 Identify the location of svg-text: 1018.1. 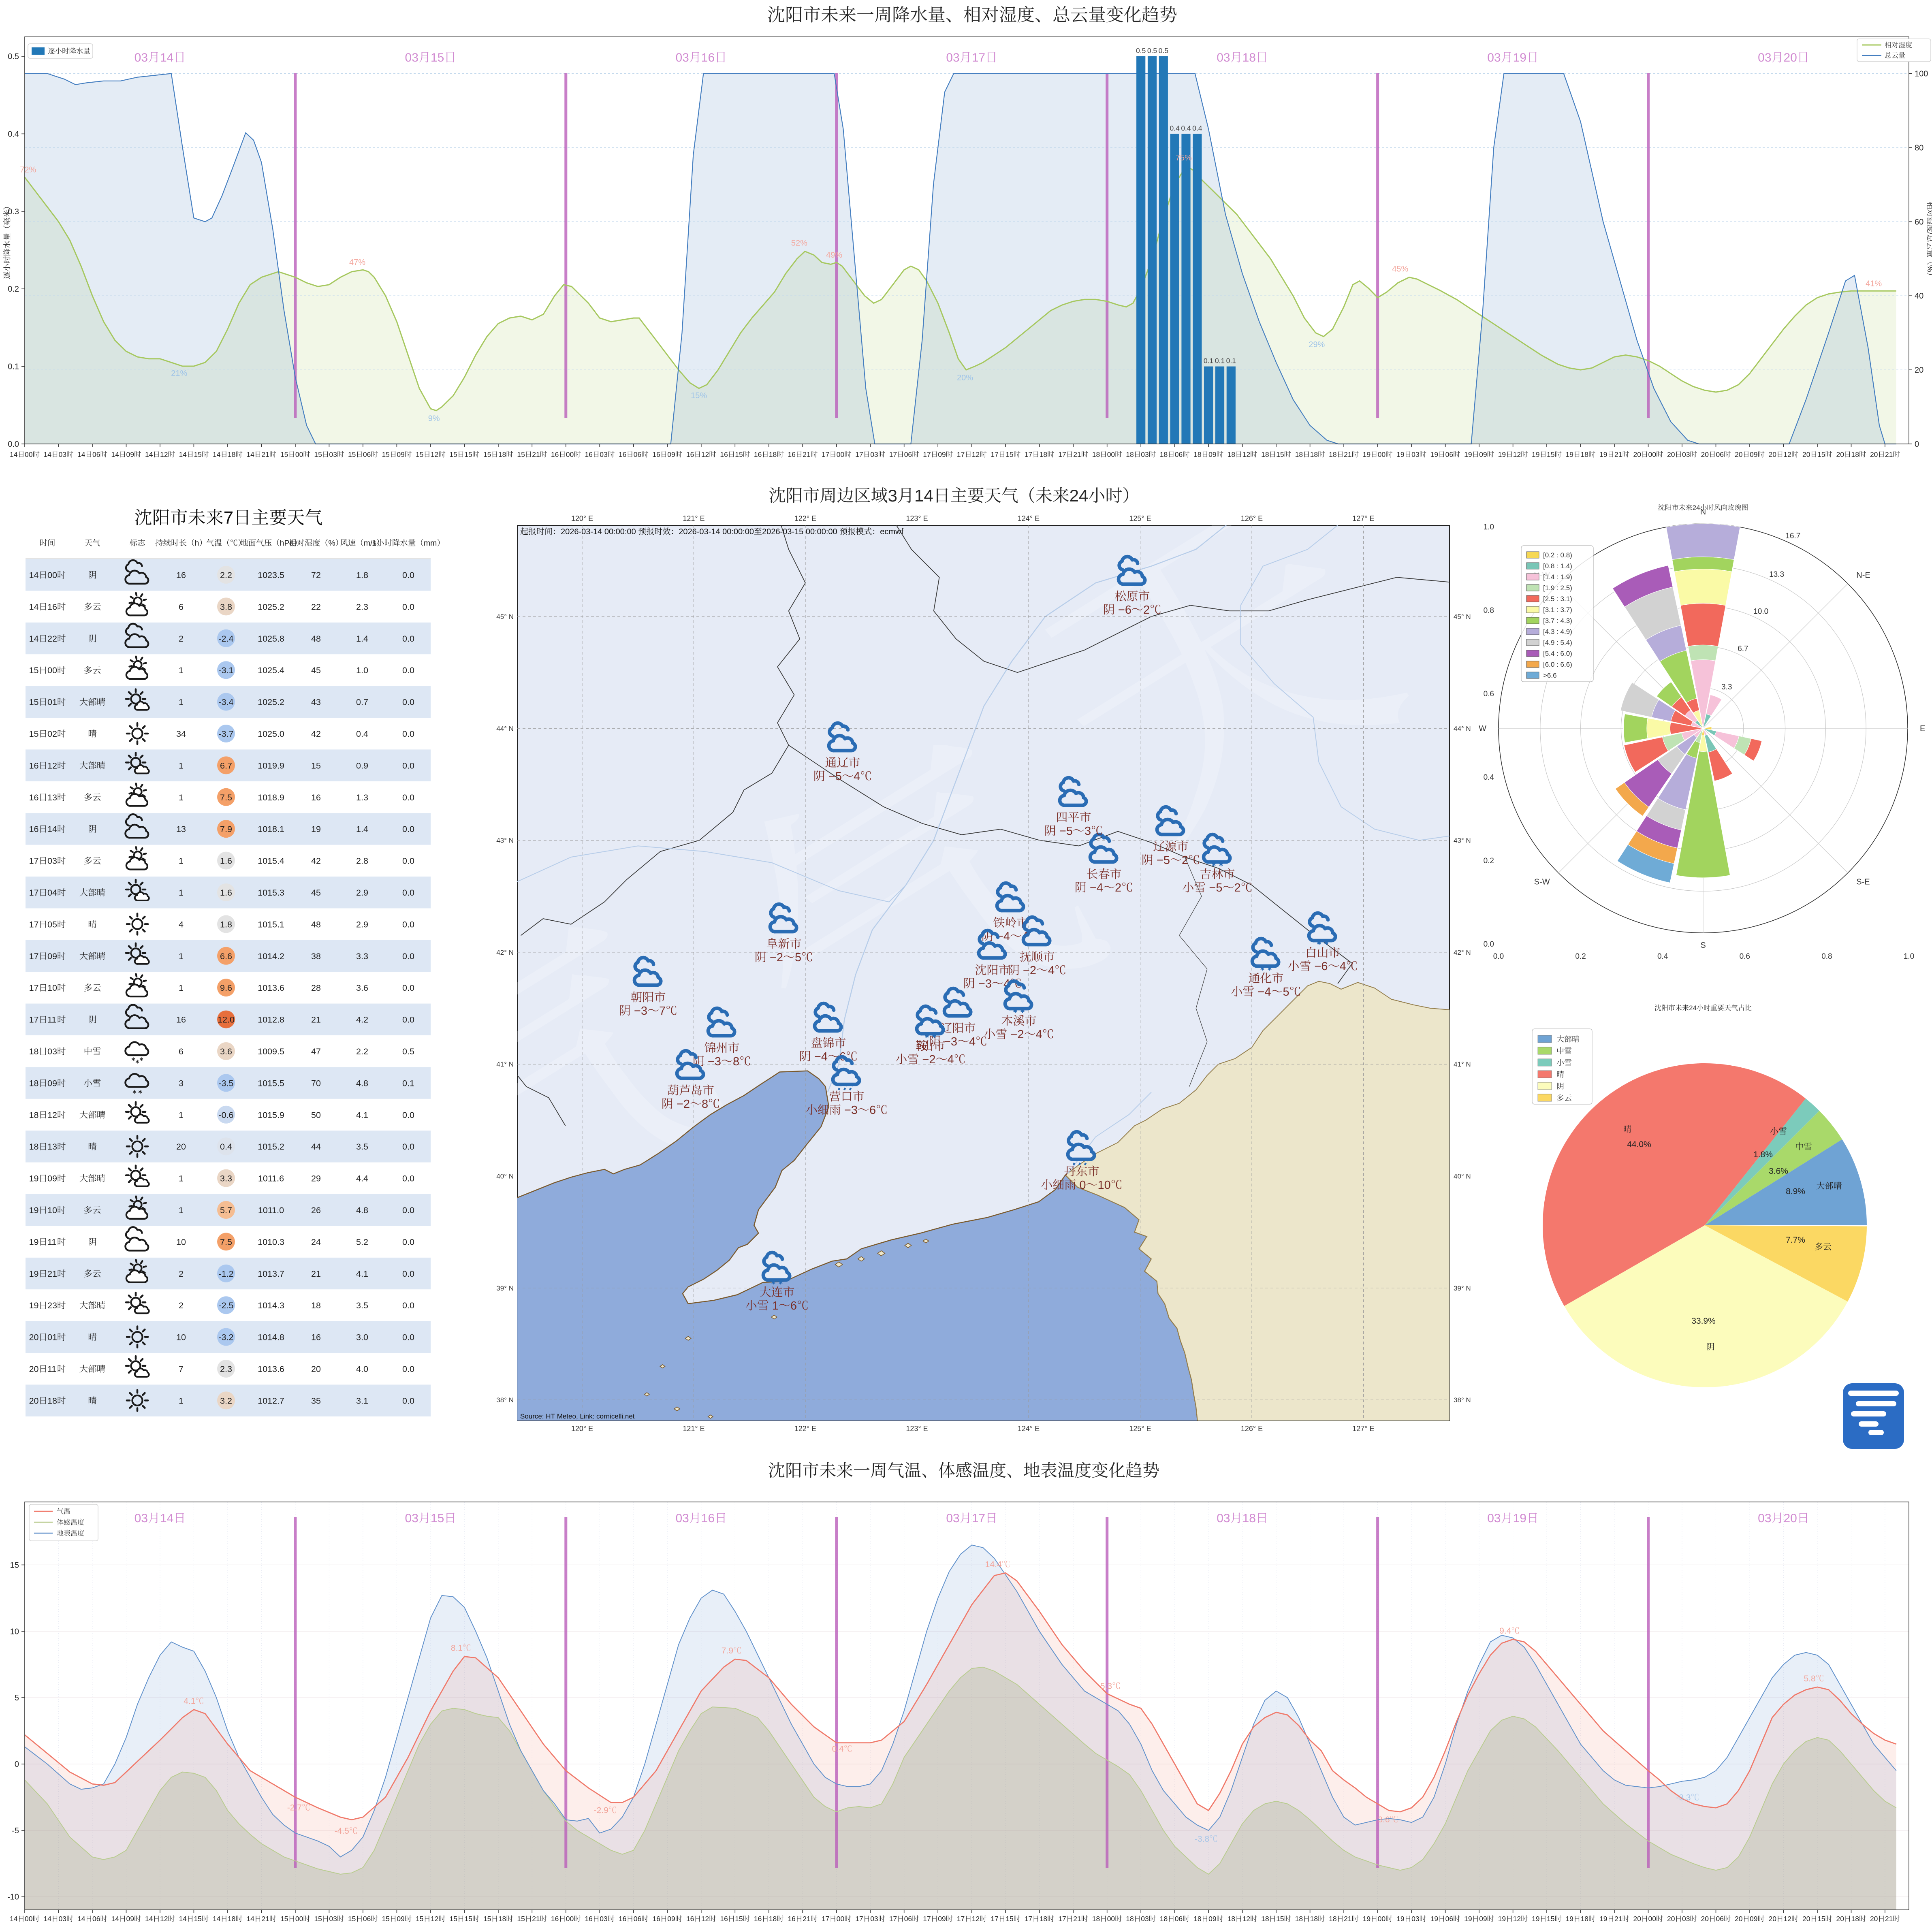
(271, 829).